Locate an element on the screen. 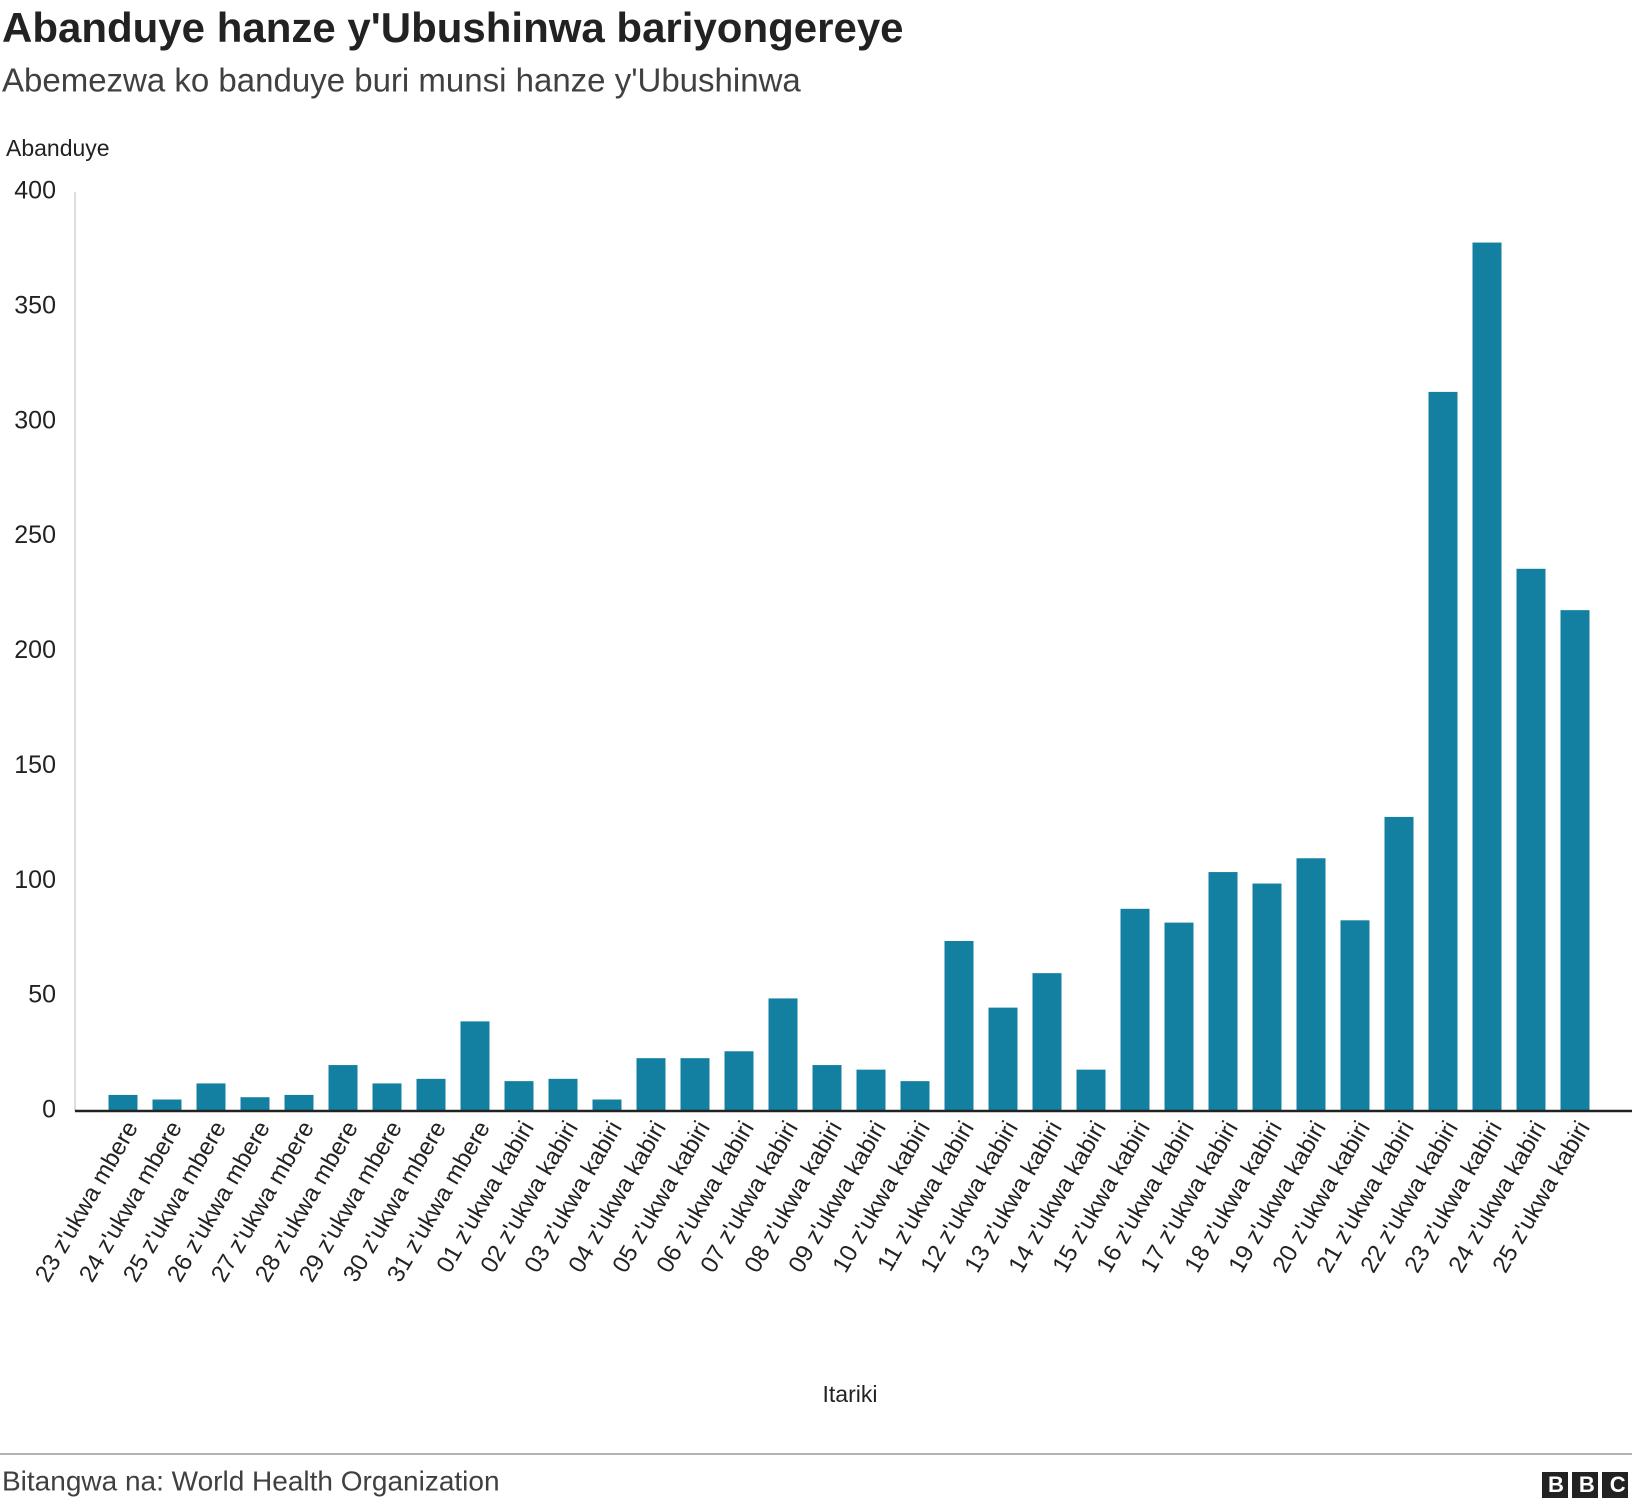 Image resolution: width=1632 pixels, height=1510 pixels. x-axis-label: Itariki is located at coordinates (850, 1394).